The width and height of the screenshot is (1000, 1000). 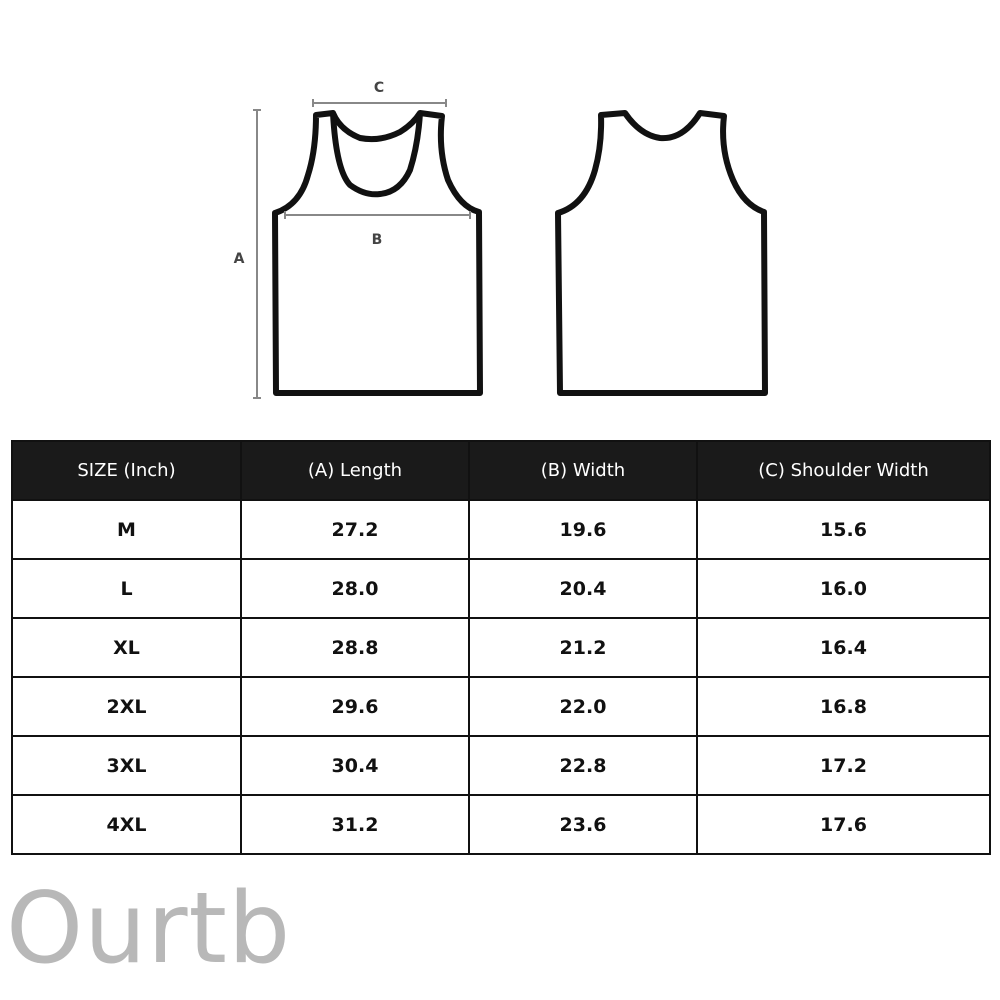 I want to click on cell-width: 22.0, so click(x=583, y=706).